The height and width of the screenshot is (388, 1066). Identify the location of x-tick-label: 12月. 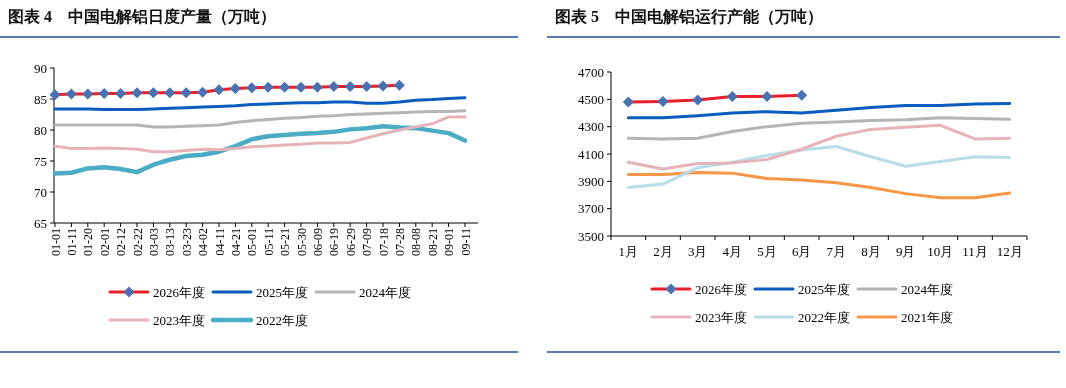
(1009, 251).